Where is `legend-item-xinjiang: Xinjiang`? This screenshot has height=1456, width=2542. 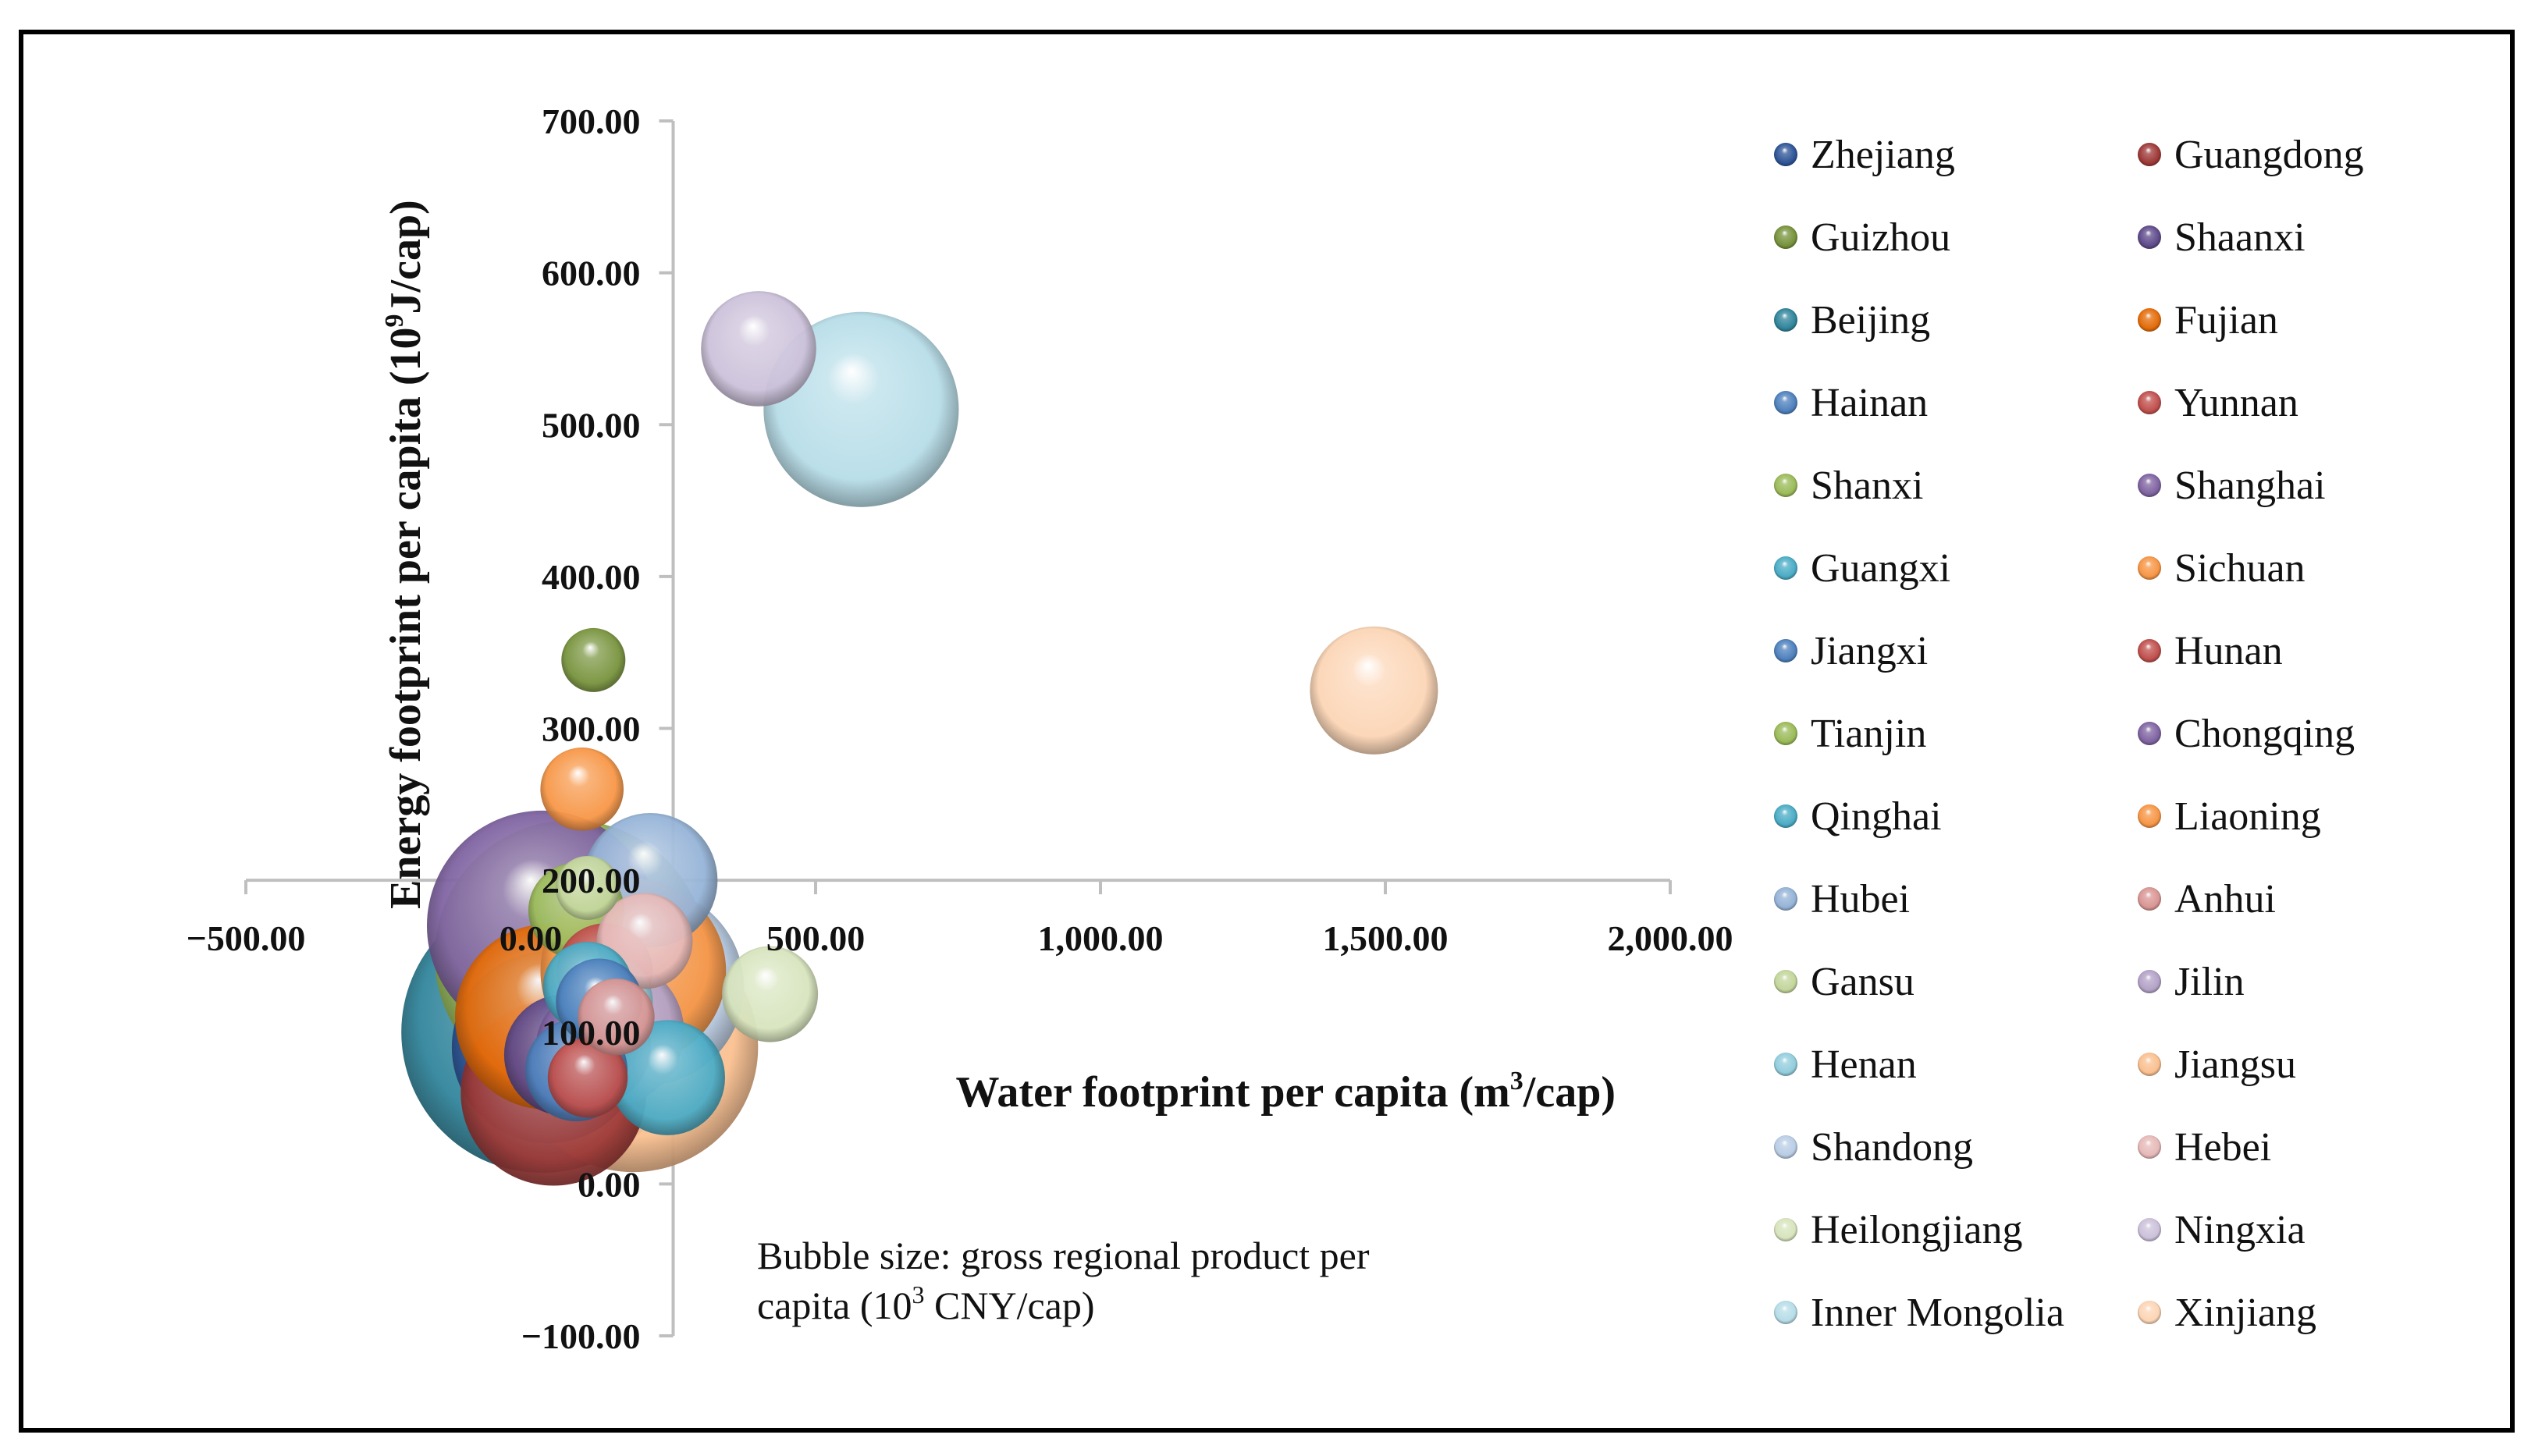 legend-item-xinjiang: Xinjiang is located at coordinates (2227, 1313).